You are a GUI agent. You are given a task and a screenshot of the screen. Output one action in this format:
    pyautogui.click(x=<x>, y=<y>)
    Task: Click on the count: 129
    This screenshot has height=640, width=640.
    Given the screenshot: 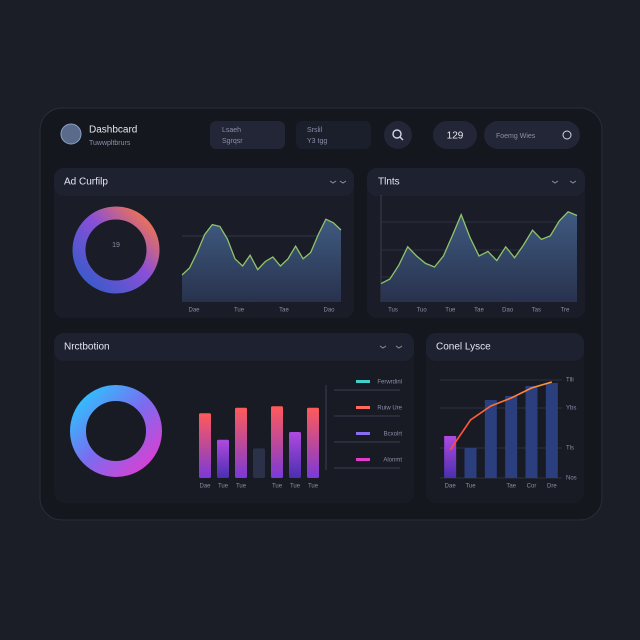 What is the action you would take?
    pyautogui.click(x=455, y=136)
    